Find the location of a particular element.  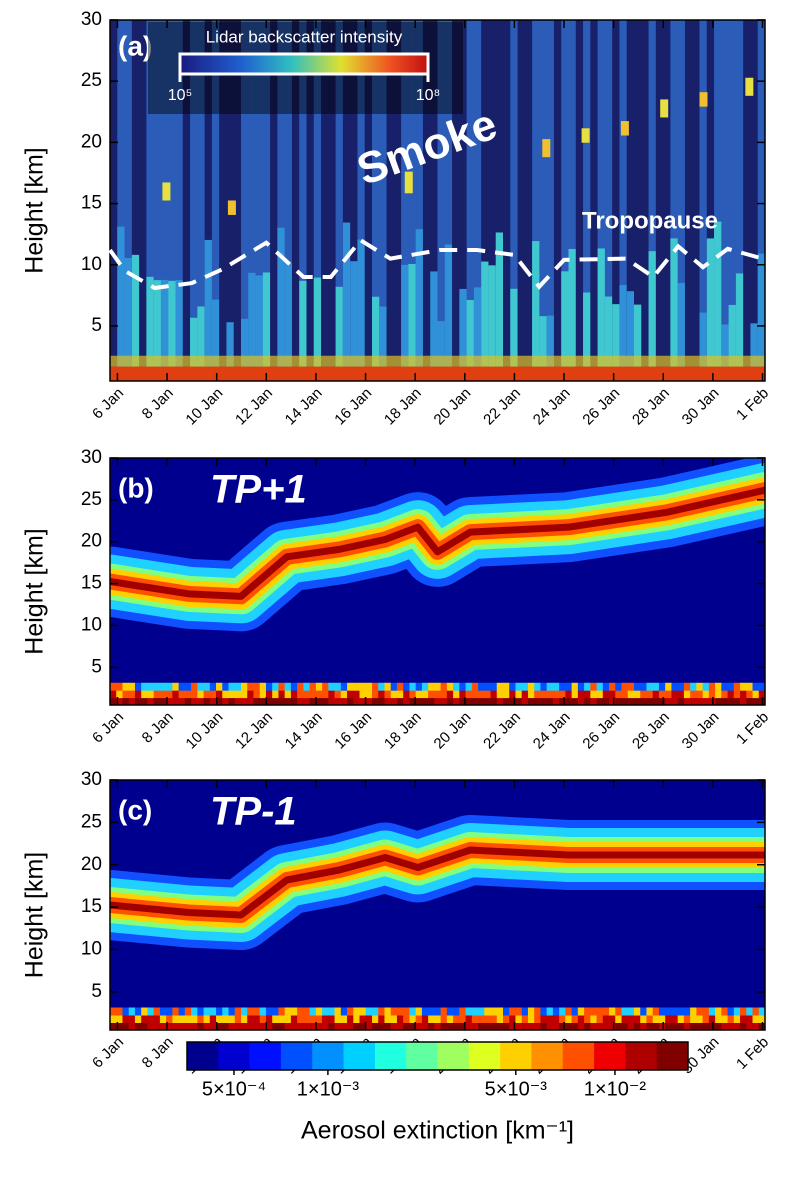

heatmap-near-ground is located at coordinates (437, 361).